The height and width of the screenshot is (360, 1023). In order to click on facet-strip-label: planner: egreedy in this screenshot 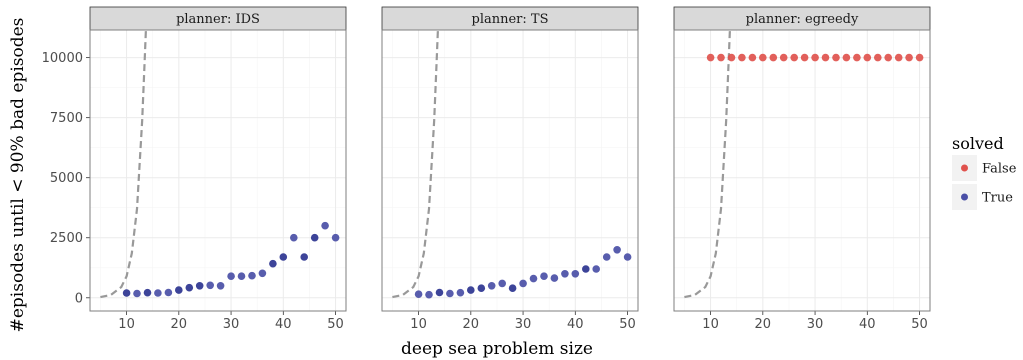, I will do `click(802, 19)`.